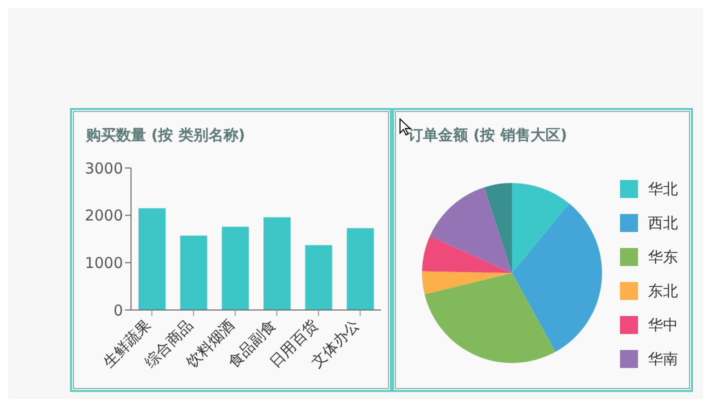  I want to click on legend-label: 华中, so click(663, 325).